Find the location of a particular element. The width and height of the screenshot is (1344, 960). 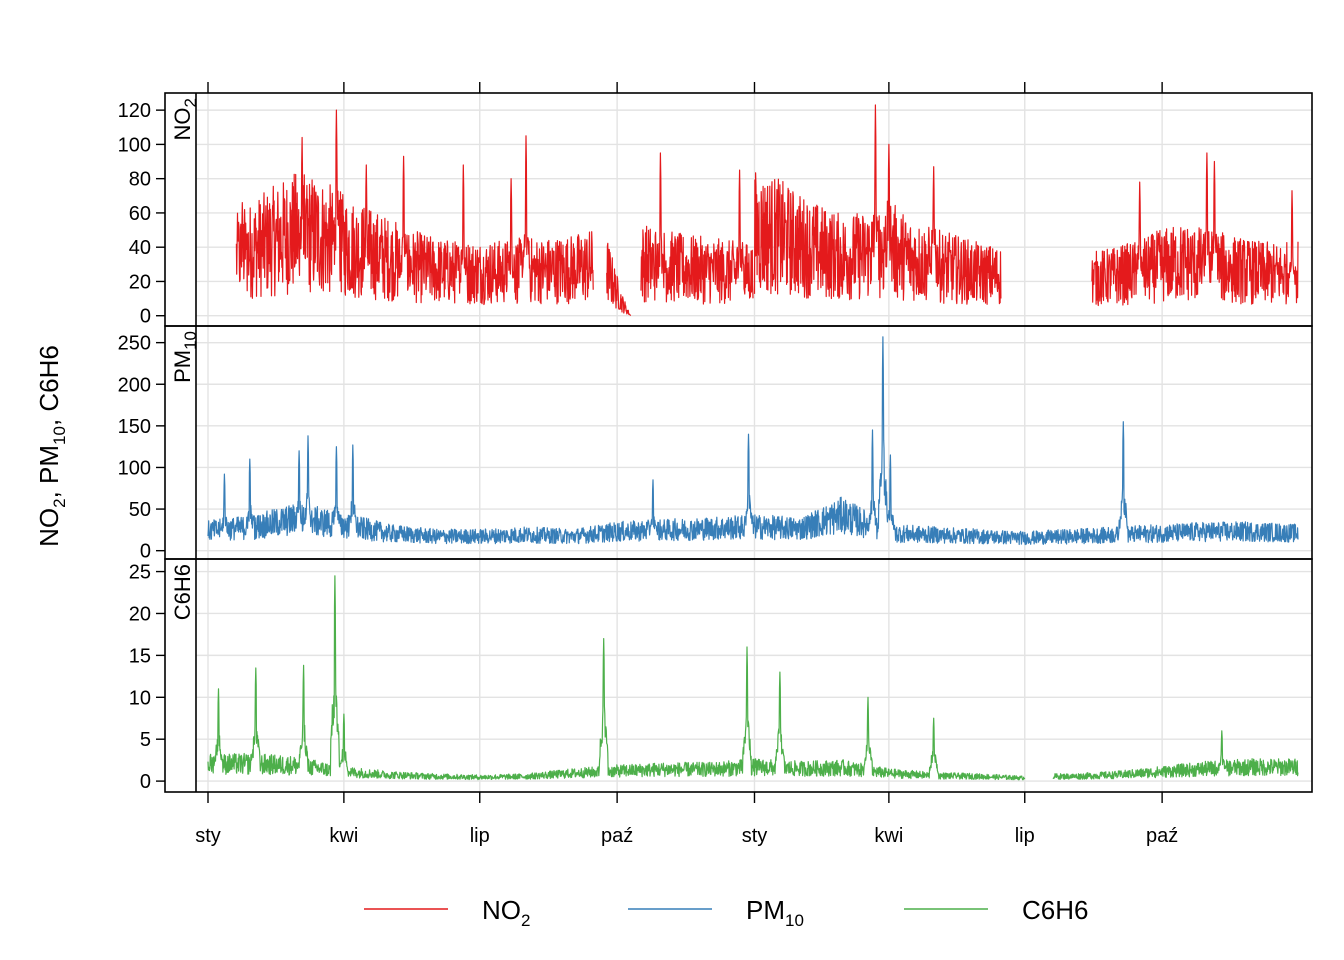

legend-label-0: NO2 is located at coordinates (506, 912).